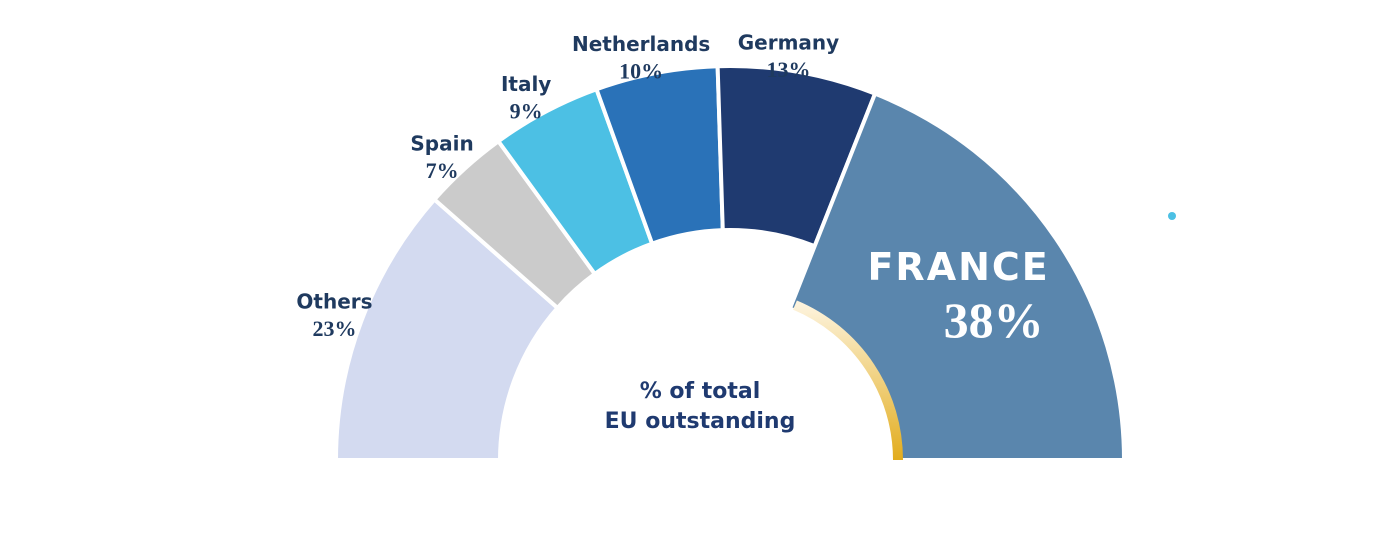 The height and width of the screenshot is (558, 1383). What do you see at coordinates (848, 380) in the screenshot?
I see `gold-rim` at bounding box center [848, 380].